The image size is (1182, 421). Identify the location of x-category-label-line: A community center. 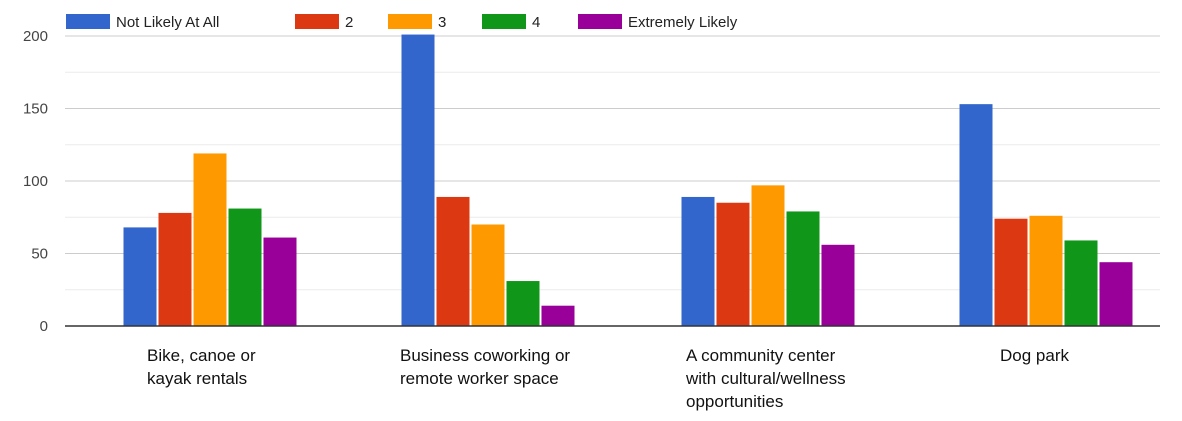
(761, 355).